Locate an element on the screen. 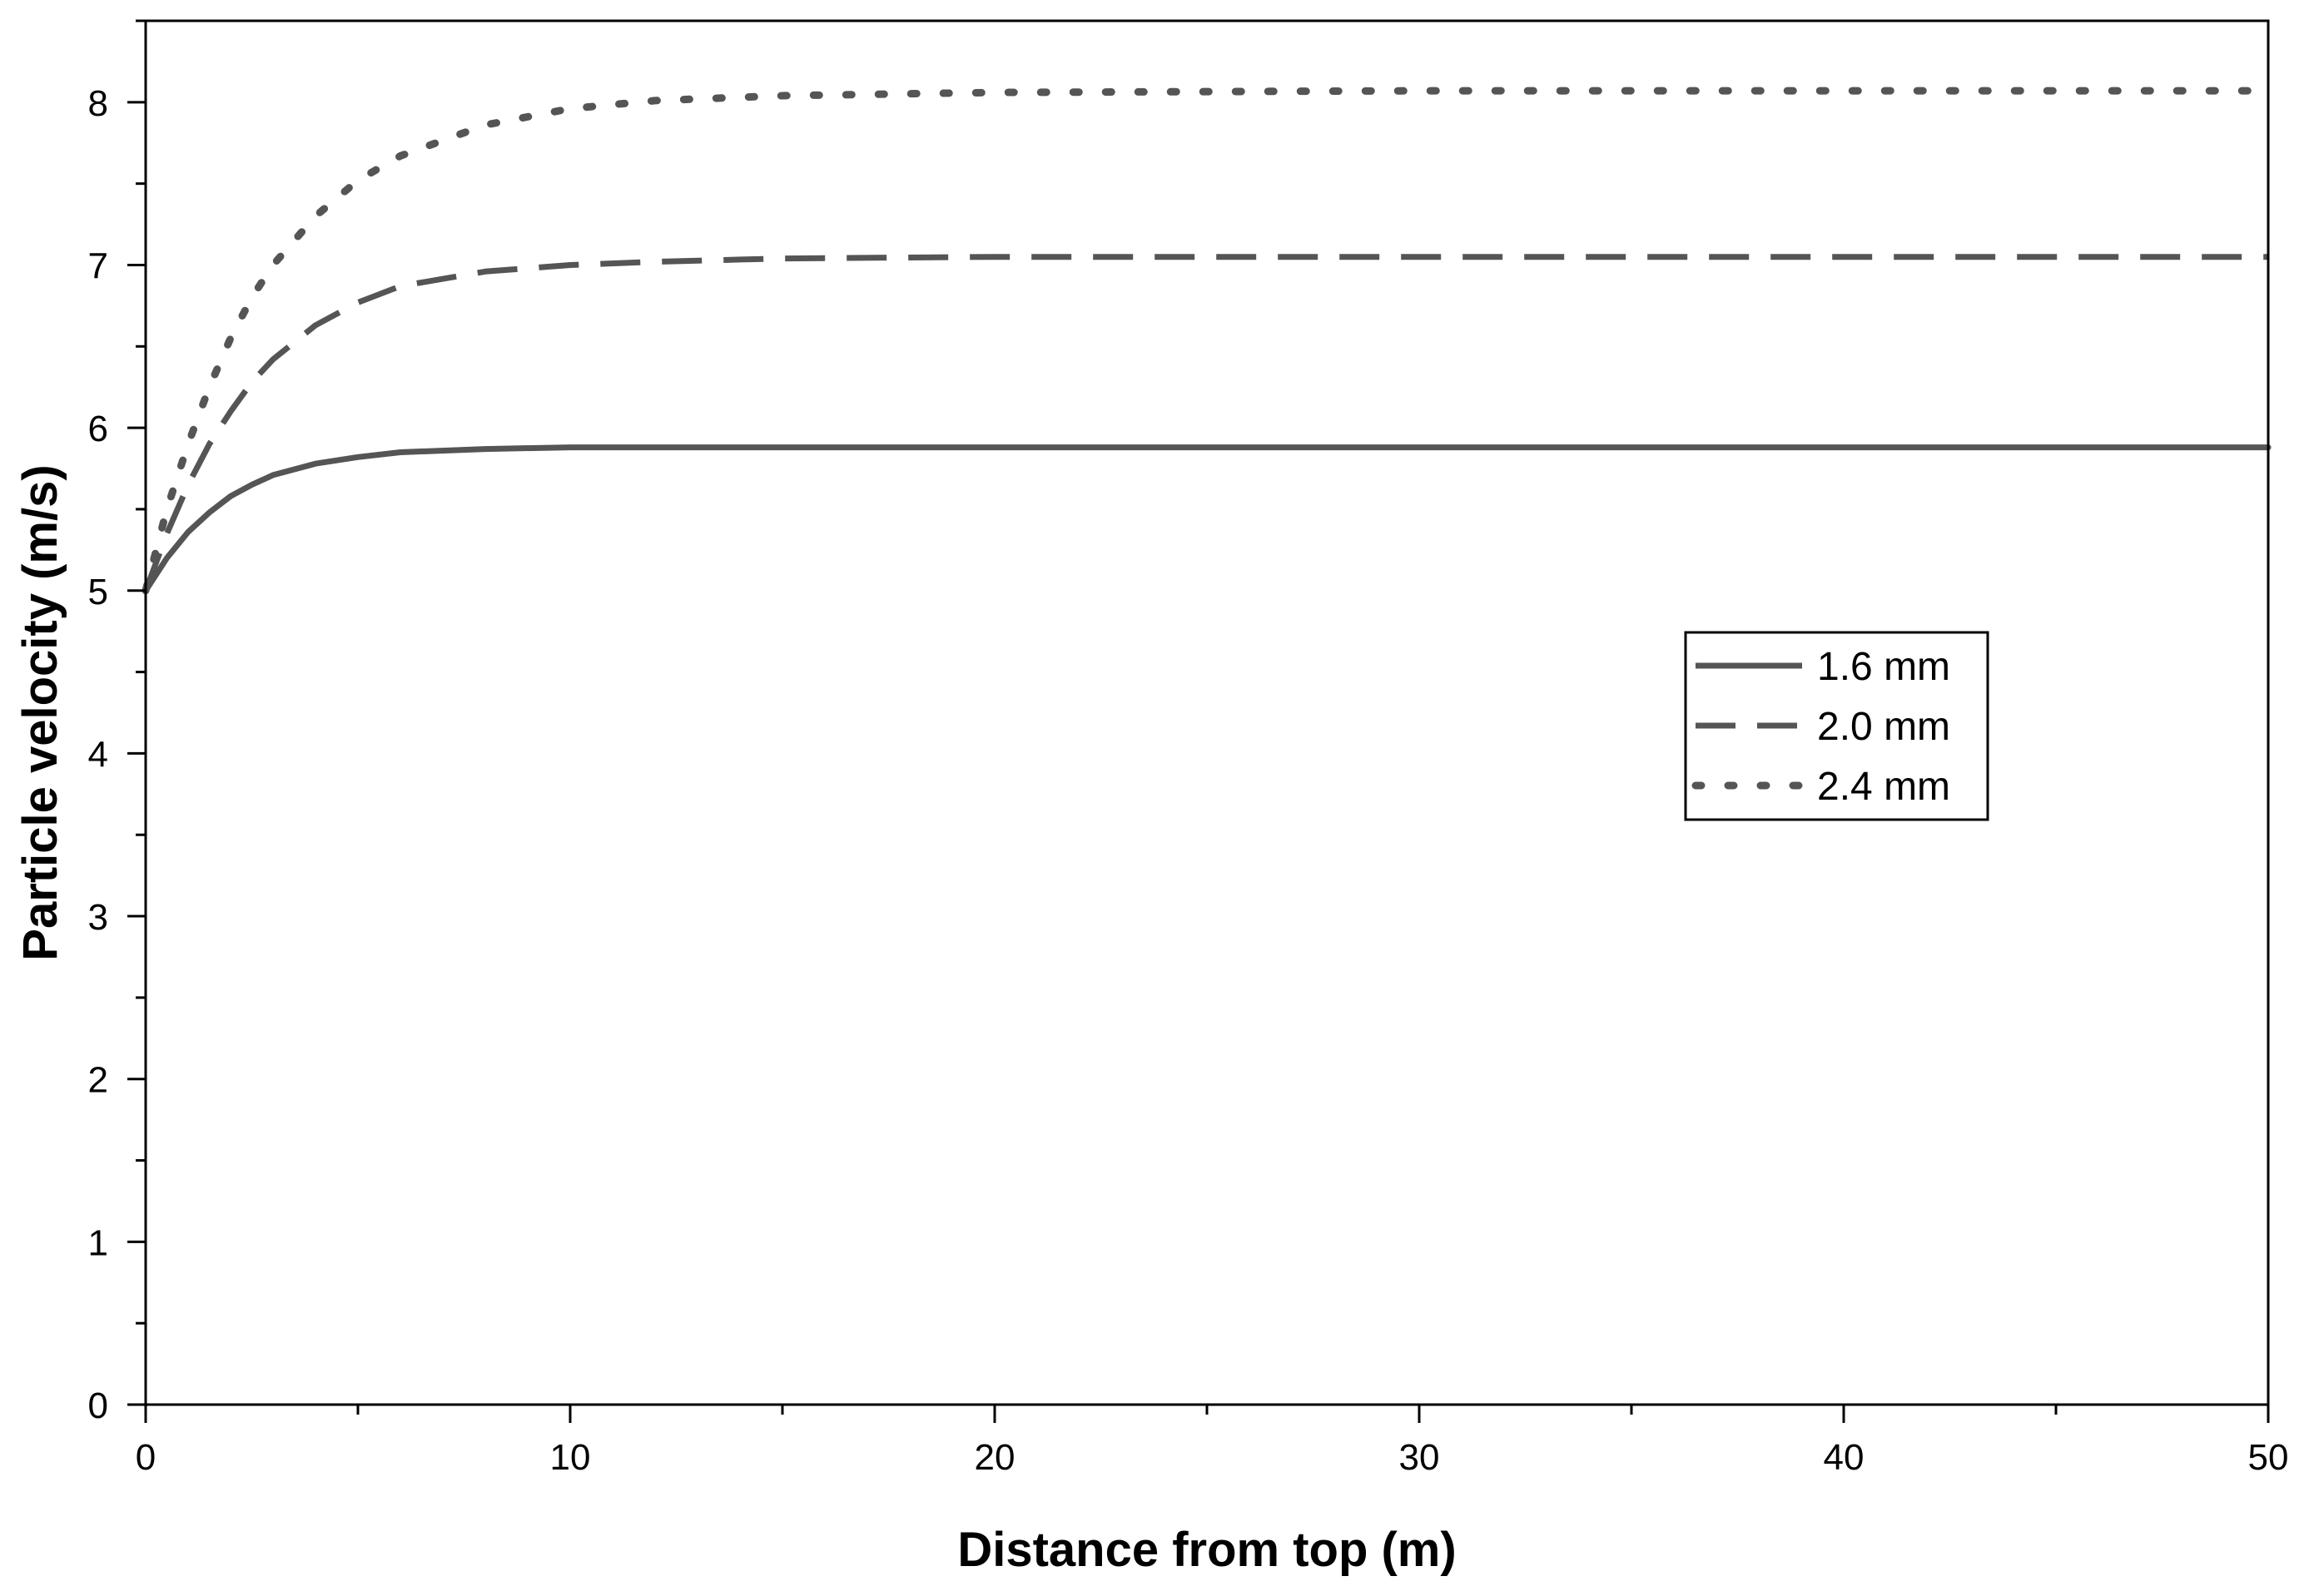  y-tick-label: 0 is located at coordinates (98, 1405).